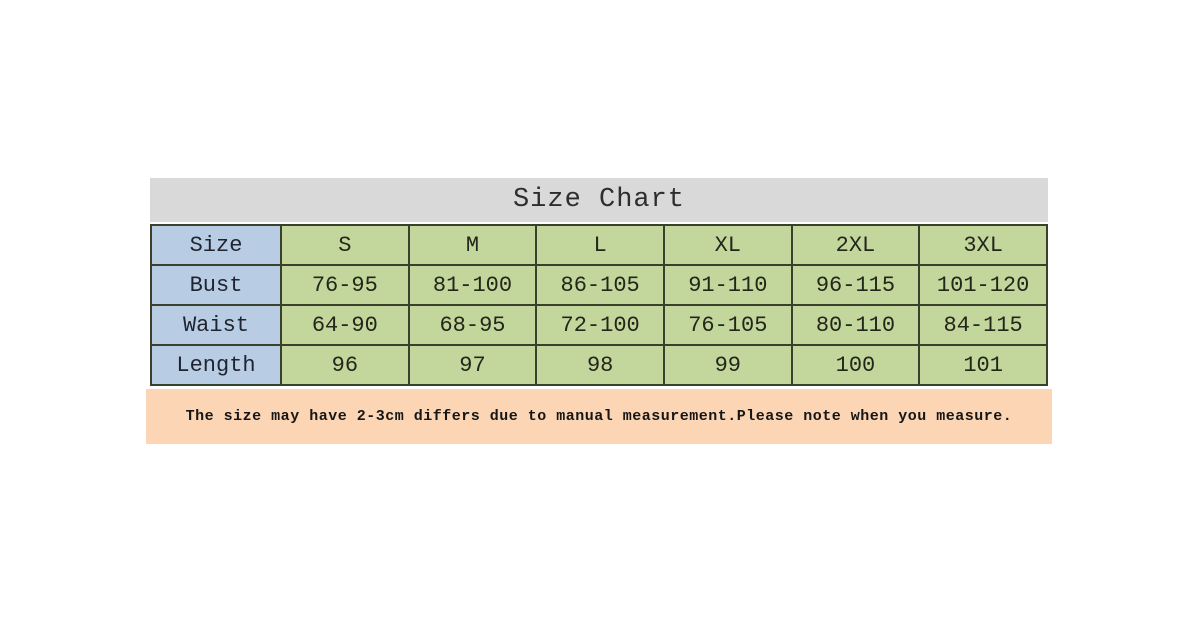 Image resolution: width=1204 pixels, height=633 pixels. What do you see at coordinates (216, 325) in the screenshot?
I see `row-label-waist: Waist` at bounding box center [216, 325].